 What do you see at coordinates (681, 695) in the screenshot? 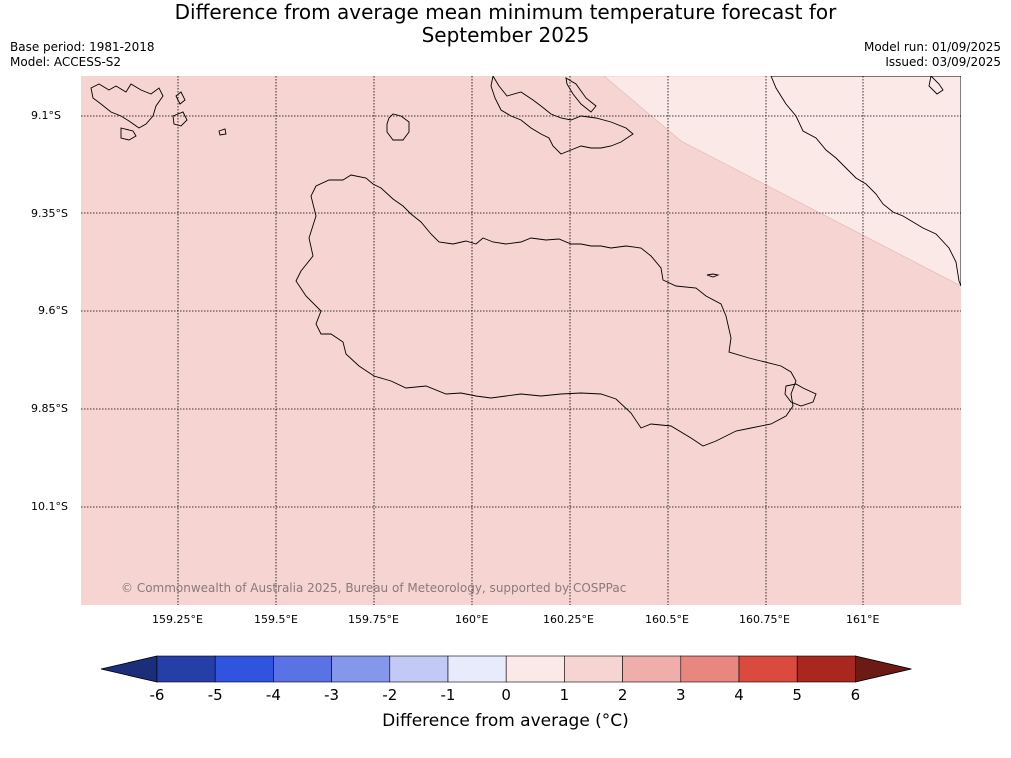
I see `colorbar-tick-label: 3` at bounding box center [681, 695].